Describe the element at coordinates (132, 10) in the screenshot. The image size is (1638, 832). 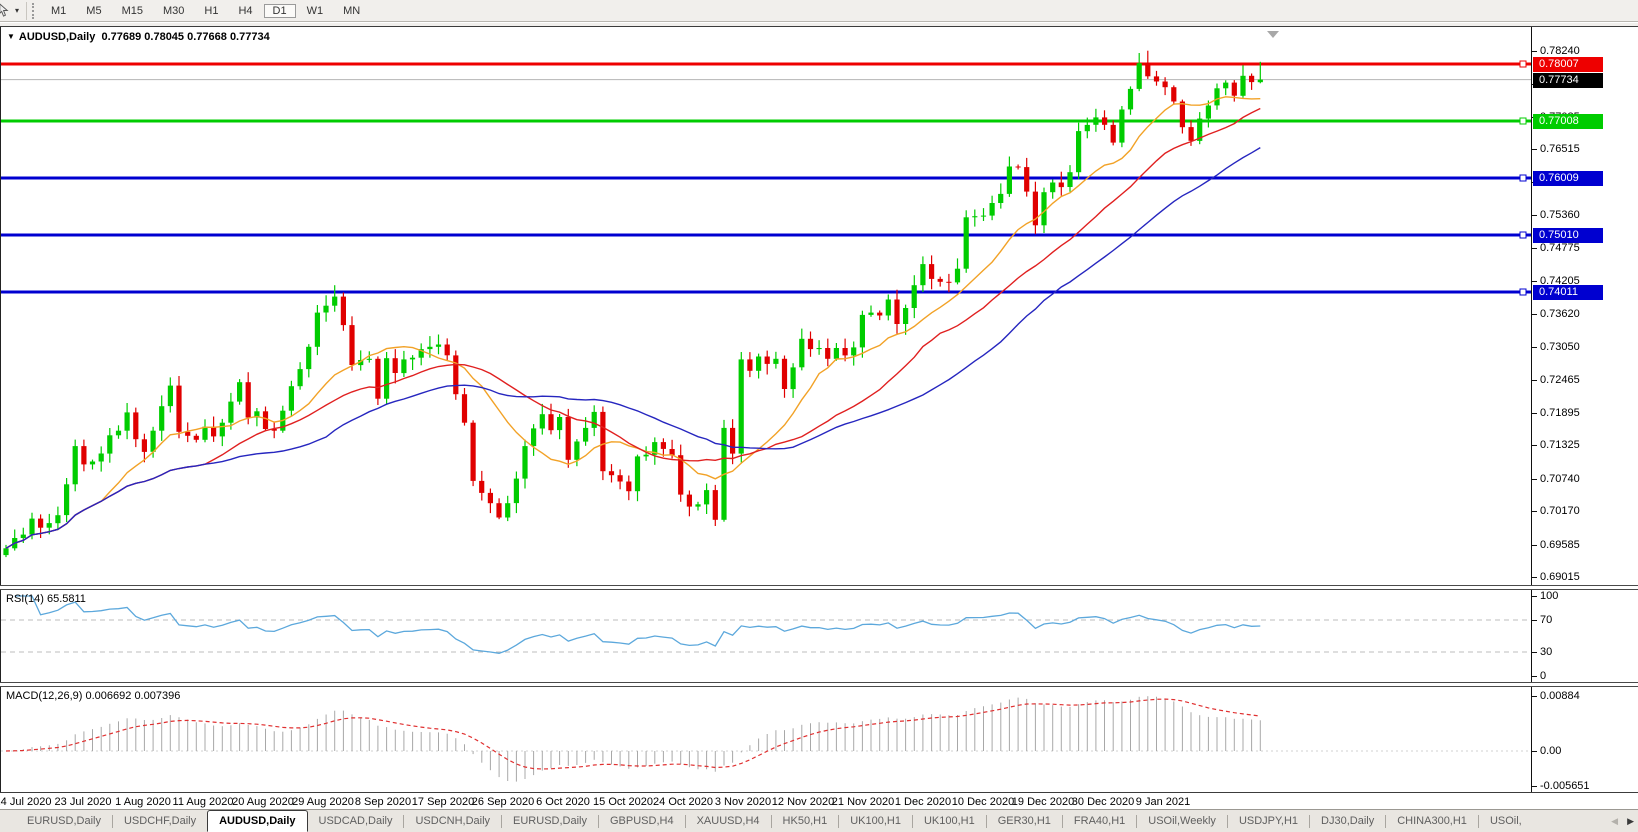
I see `timeframe-button-m15: M15` at that location.